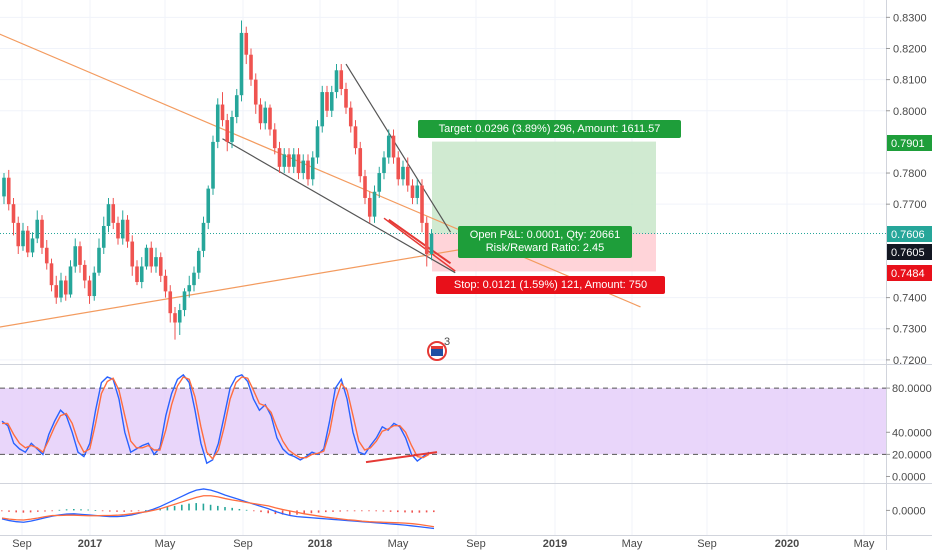 This screenshot has width=932, height=550. What do you see at coordinates (545, 235) in the screenshot?
I see `open-pnl-label-text: Open P&L: 0.0001, Qty: 20661` at bounding box center [545, 235].